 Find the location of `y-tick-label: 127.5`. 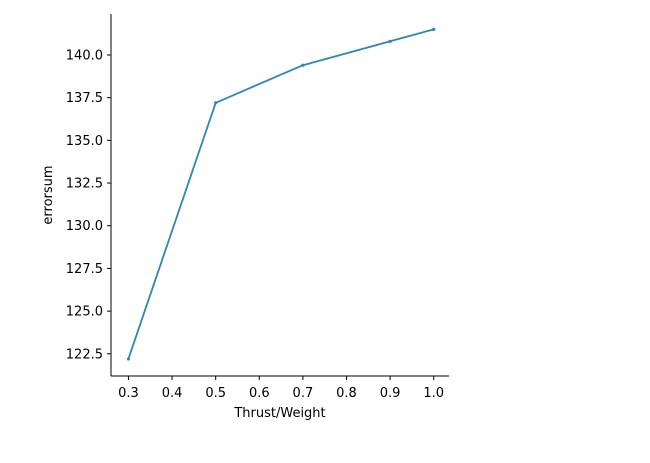

y-tick-label: 127.5 is located at coordinates (84, 269).